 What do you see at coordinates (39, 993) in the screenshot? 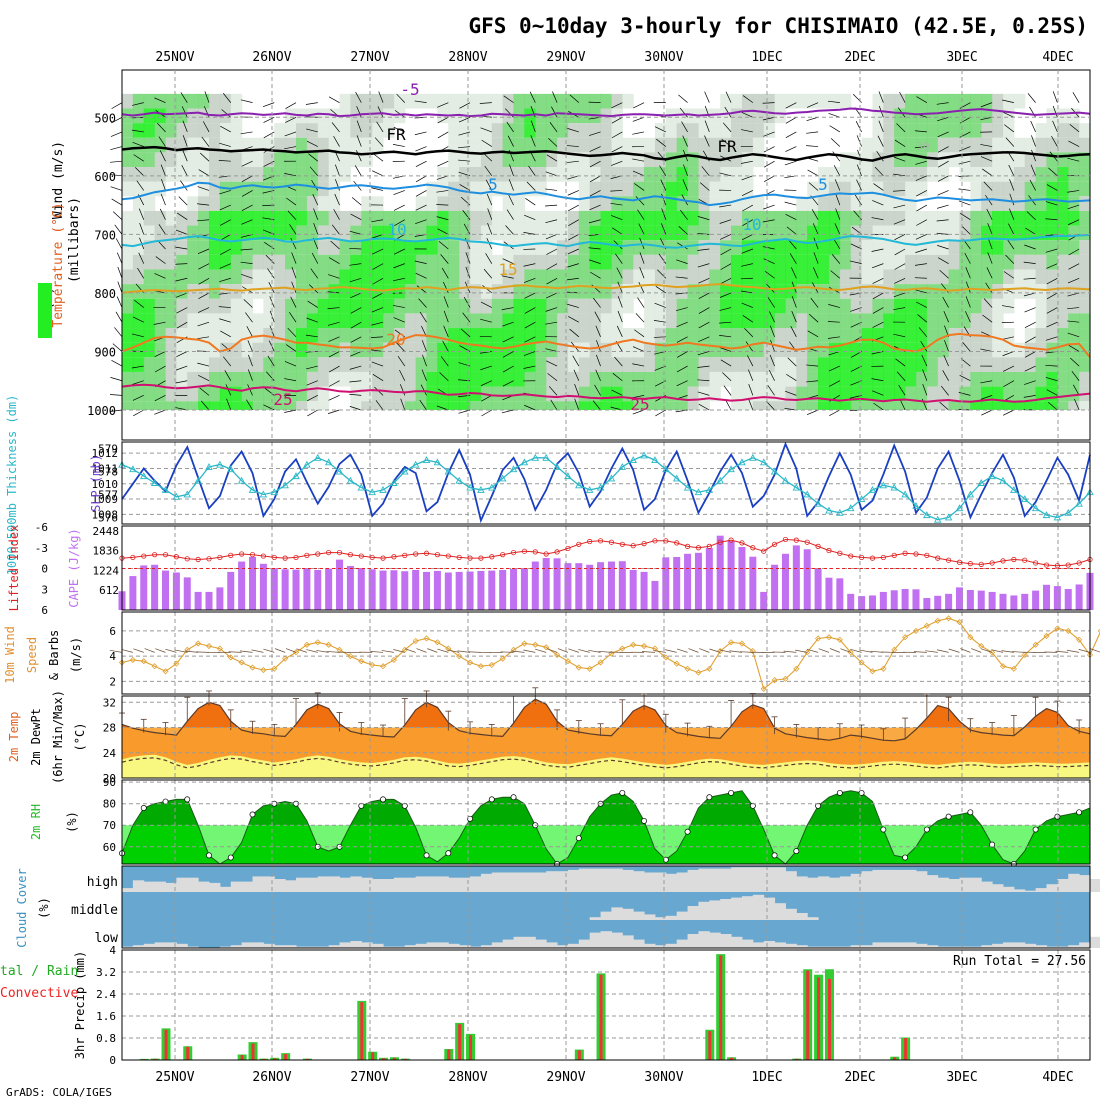
I see `precip-legend-convective: Convective` at bounding box center [39, 993].